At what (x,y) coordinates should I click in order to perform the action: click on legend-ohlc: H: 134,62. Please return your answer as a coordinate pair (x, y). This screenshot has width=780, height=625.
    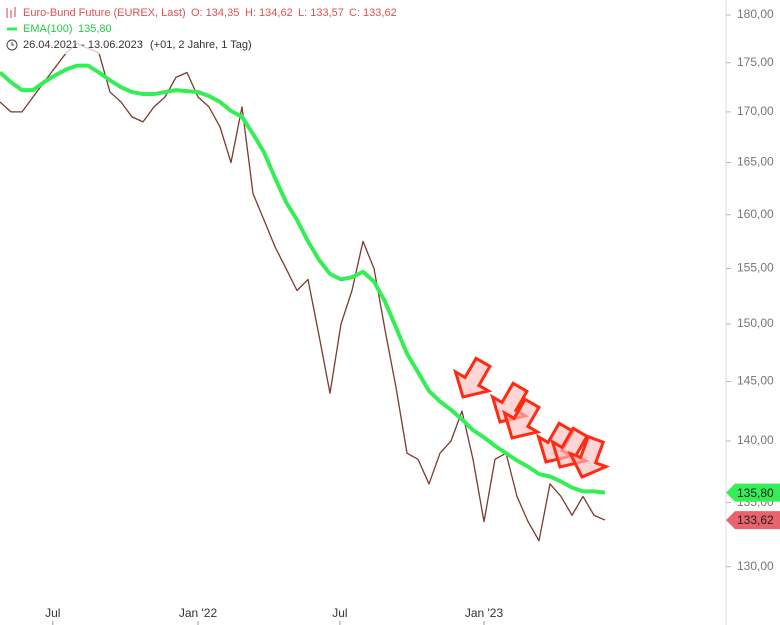
    Looking at the image, I should click on (269, 13).